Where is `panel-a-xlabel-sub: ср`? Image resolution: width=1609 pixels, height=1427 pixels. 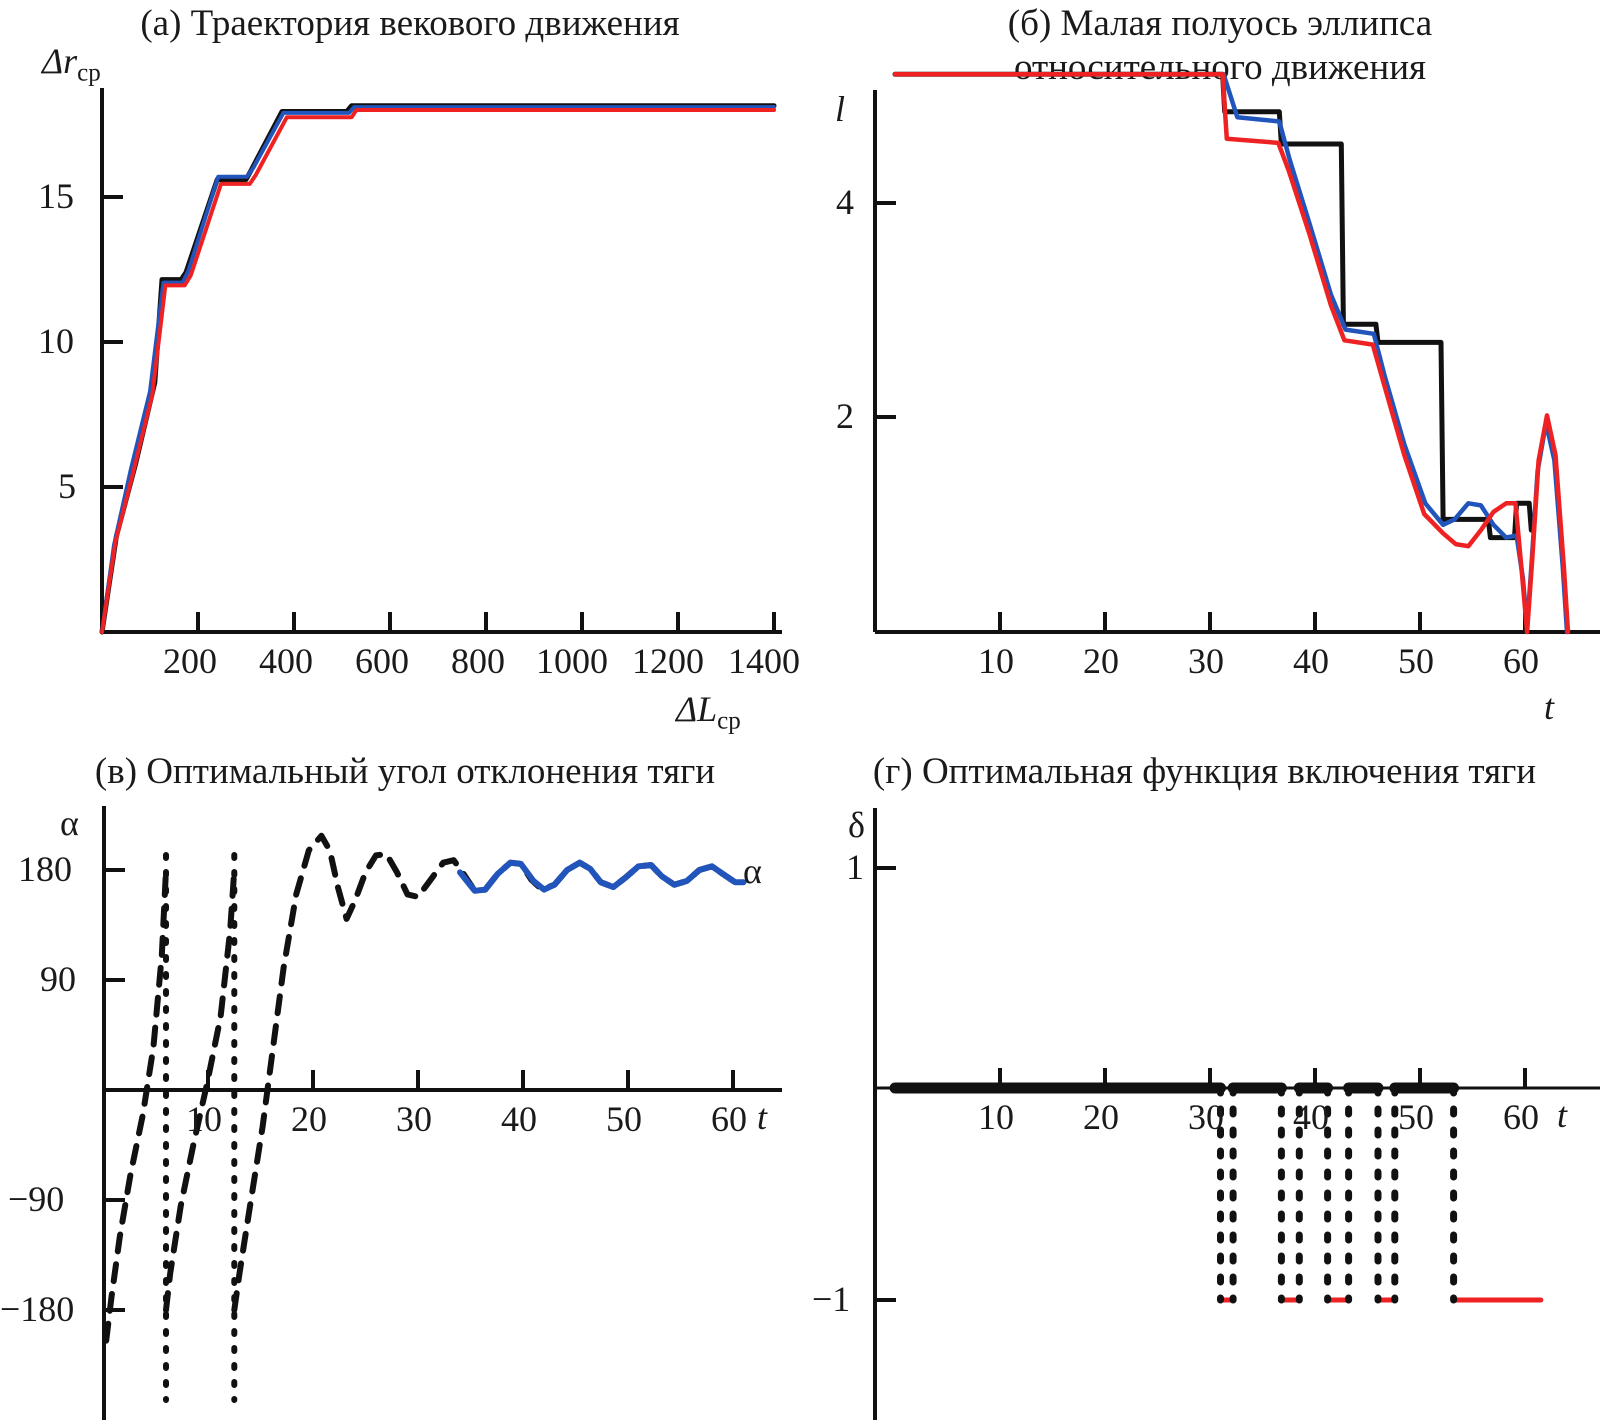 panel-a-xlabel-sub: ср is located at coordinates (729, 721).